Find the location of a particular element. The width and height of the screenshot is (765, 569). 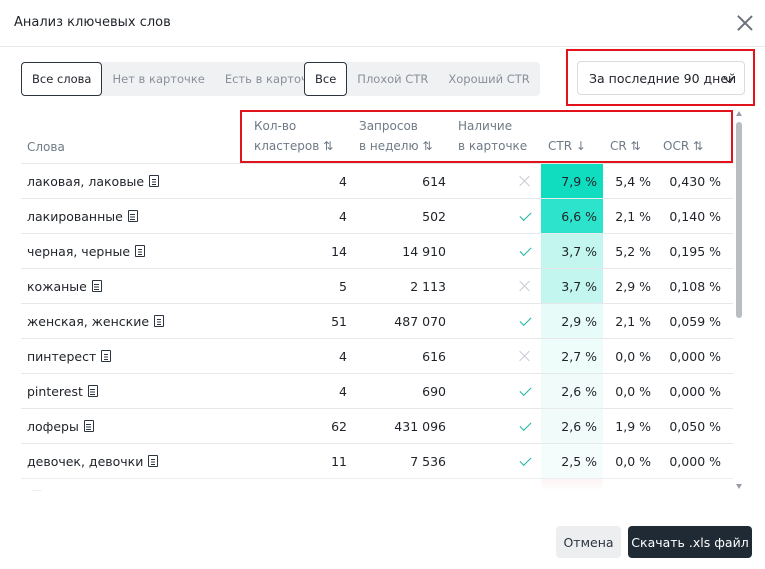

row-word-text: кожаные is located at coordinates (57, 286).